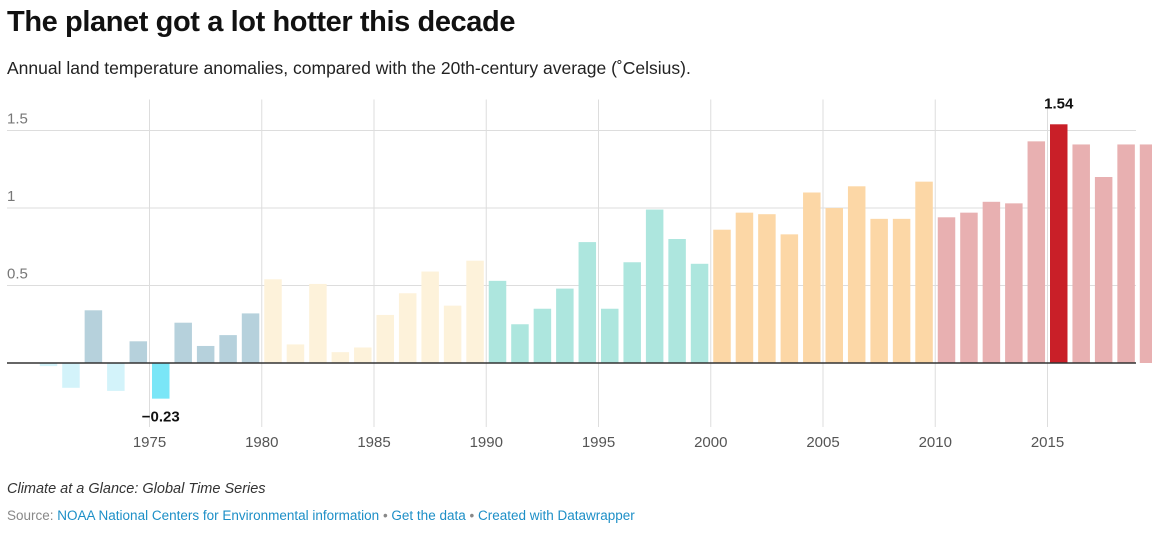  I want to click on bar-1983, so click(340, 357).